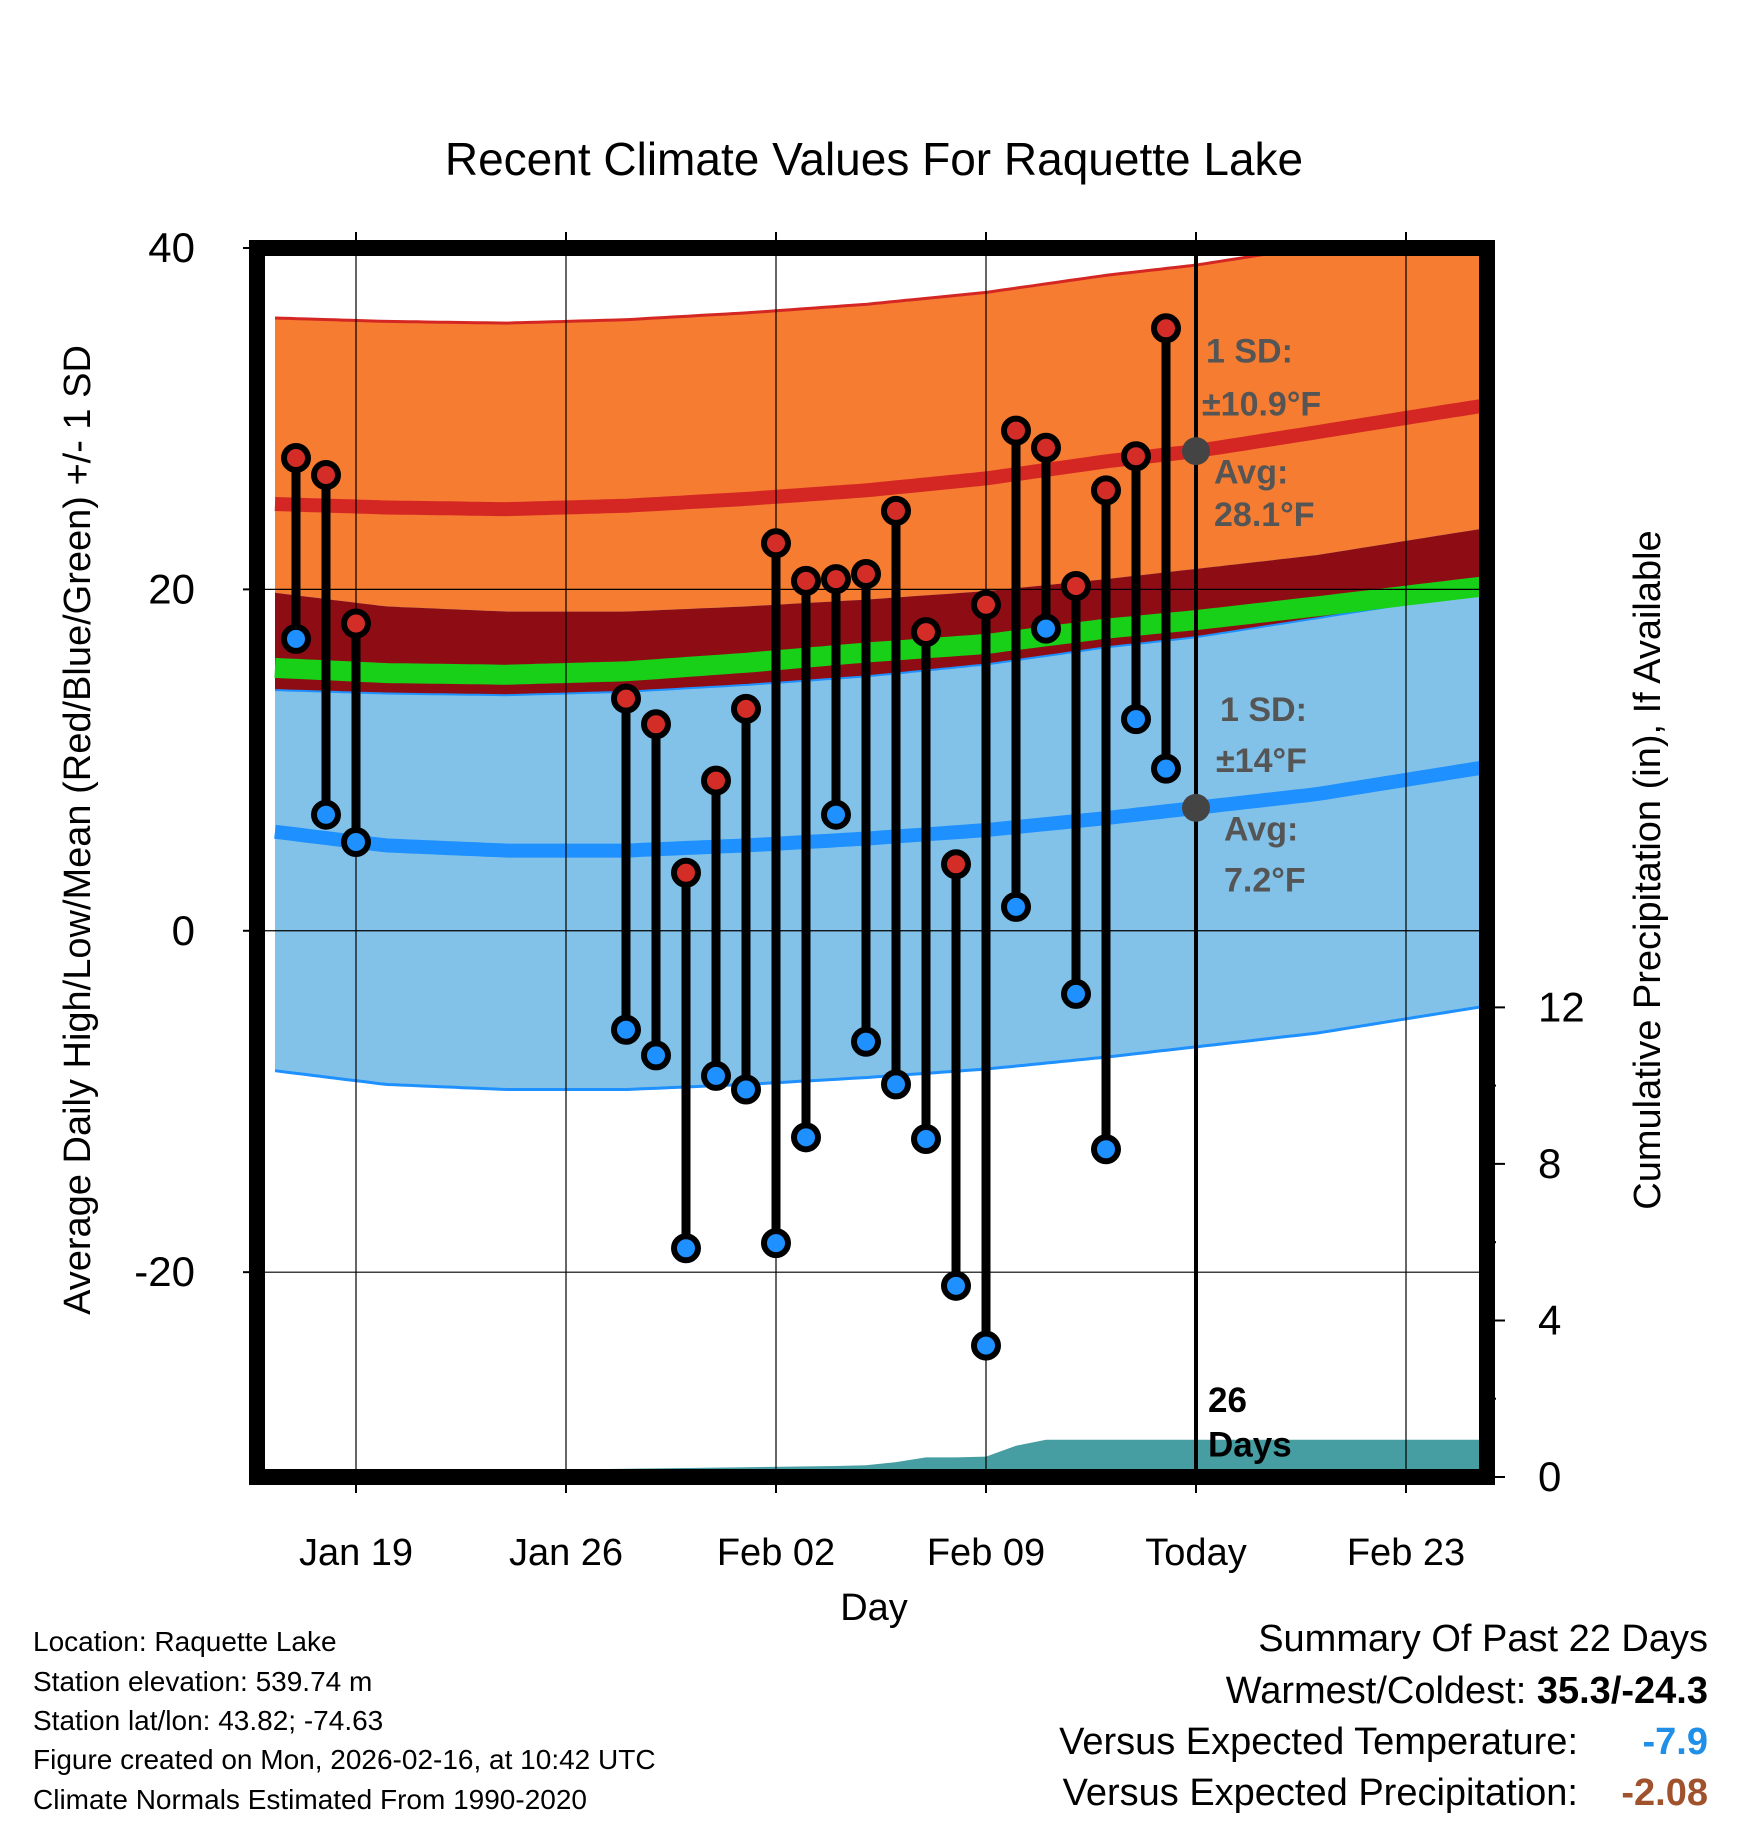 The width and height of the screenshot is (1748, 1828). What do you see at coordinates (1227, 1400) in the screenshot?
I see `days-count: 26` at bounding box center [1227, 1400].